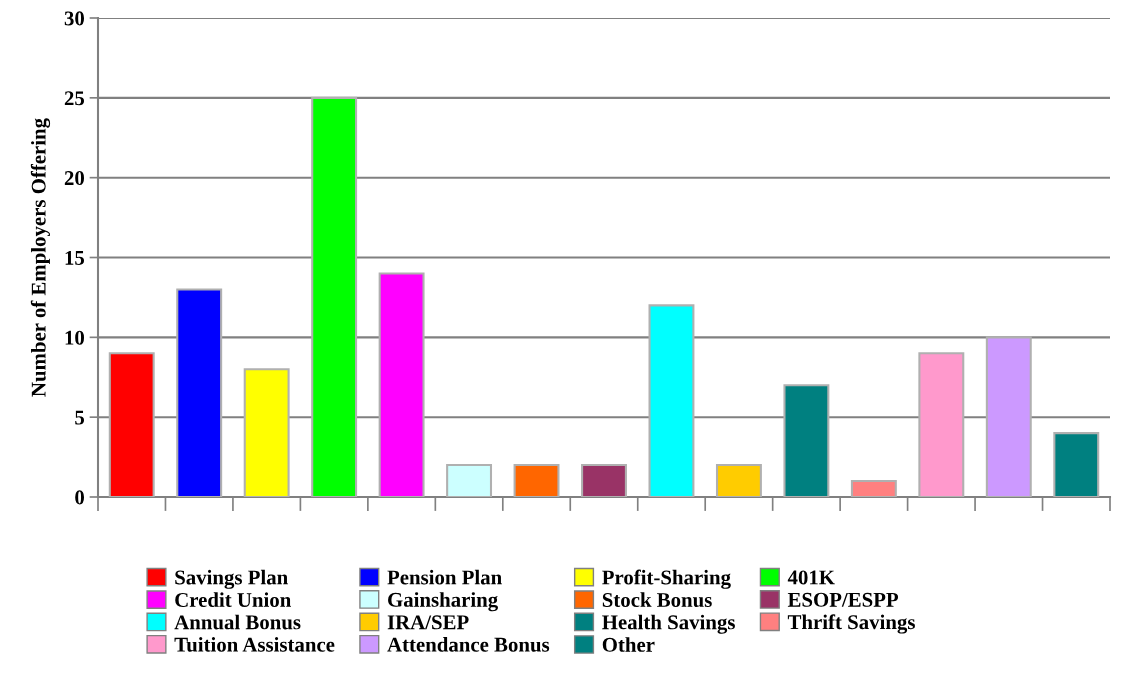 The width and height of the screenshot is (1134, 698). I want to click on legend-label: Gainsharing, so click(443, 602).